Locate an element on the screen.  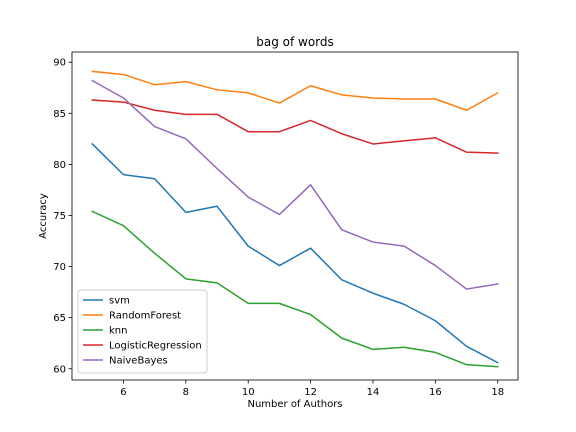
x-tick-label: 12 is located at coordinates (310, 392).